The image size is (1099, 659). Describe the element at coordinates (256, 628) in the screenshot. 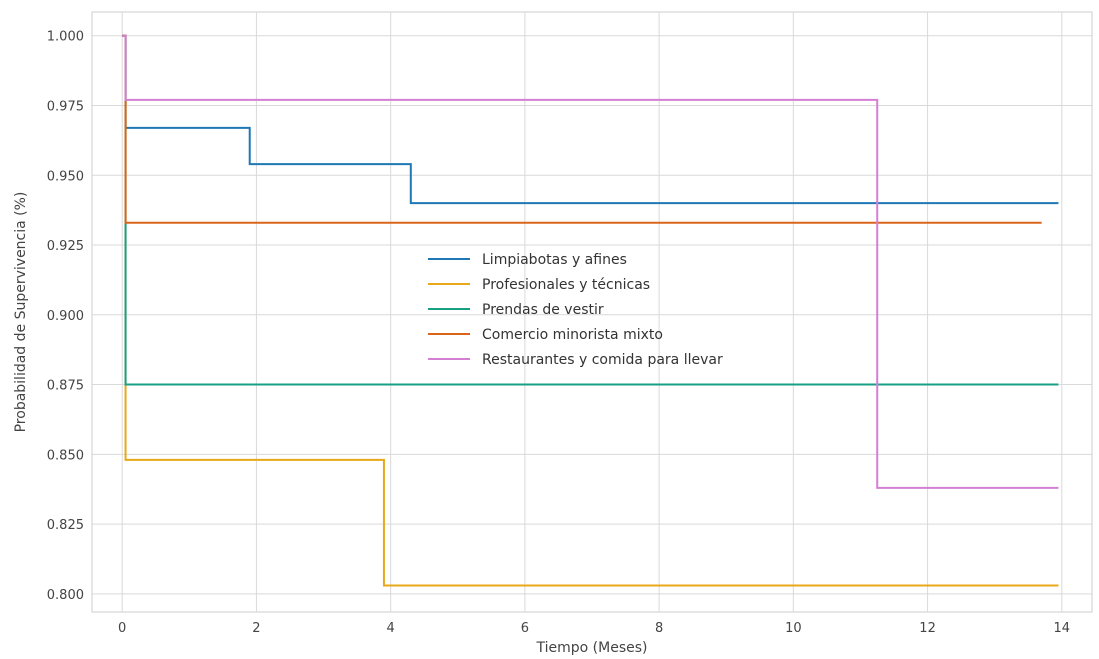

I see `x-tick-label: 2` at that location.